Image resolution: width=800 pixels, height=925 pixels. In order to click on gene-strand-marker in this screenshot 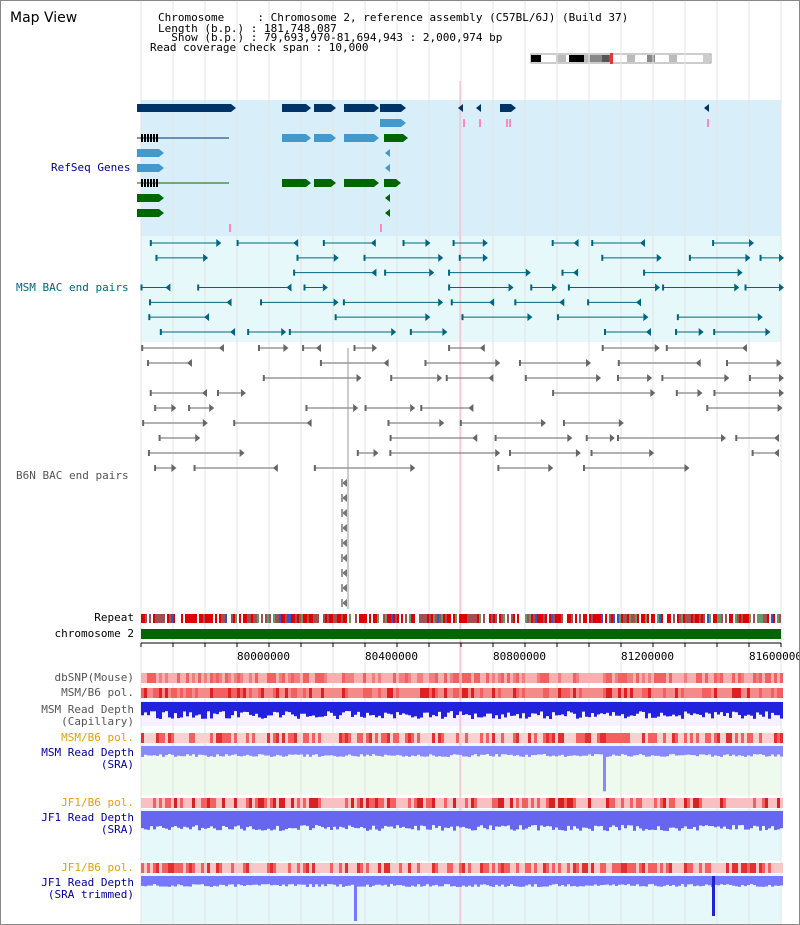, I will do `click(161, 153)`.